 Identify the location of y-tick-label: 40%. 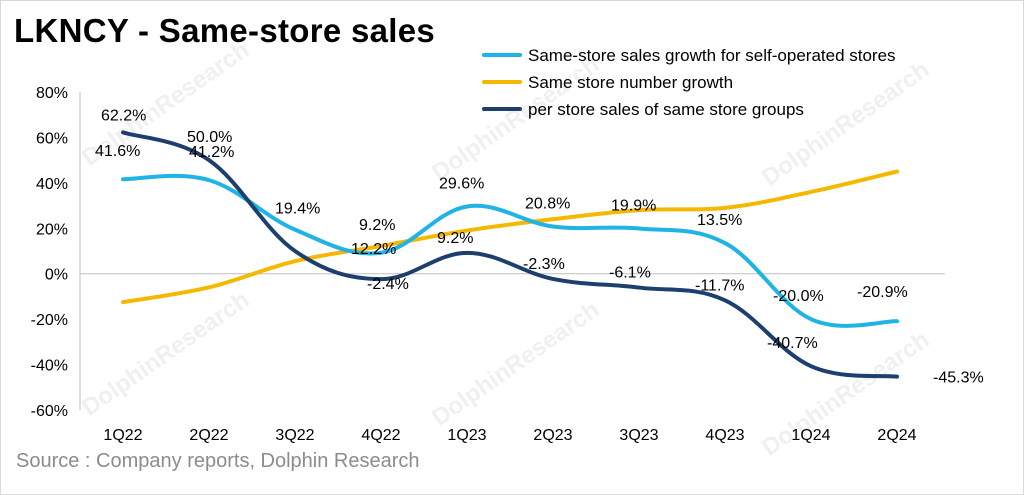
(52, 184).